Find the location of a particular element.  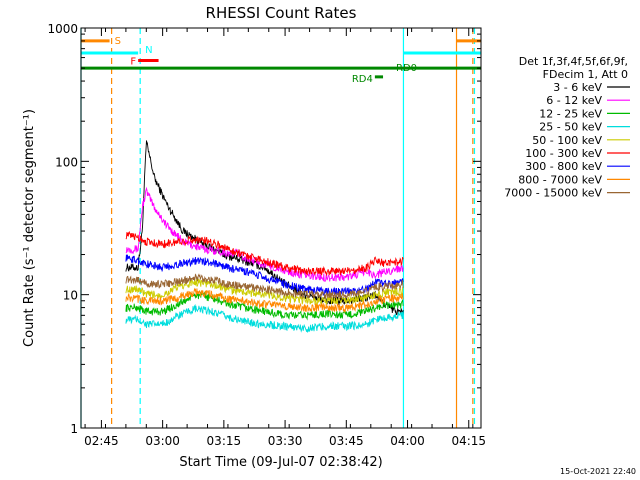

x-tick-label-1: 03:00 is located at coordinates (162, 441).